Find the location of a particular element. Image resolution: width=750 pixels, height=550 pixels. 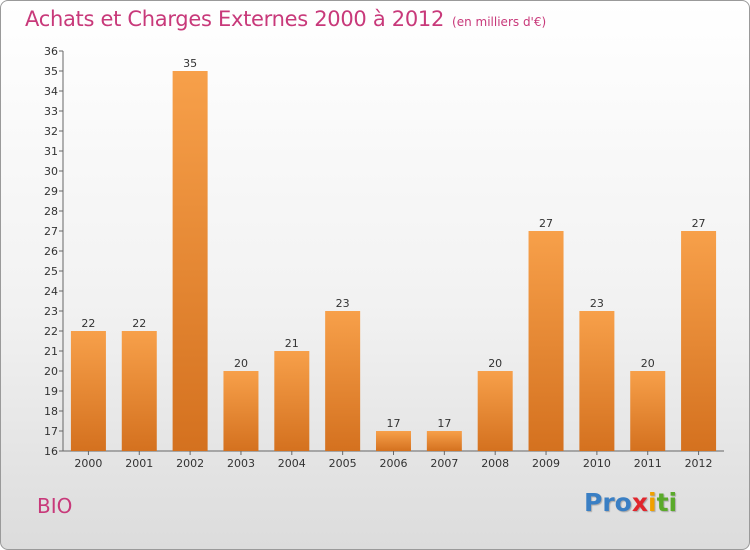

bar-2003 is located at coordinates (241, 411).